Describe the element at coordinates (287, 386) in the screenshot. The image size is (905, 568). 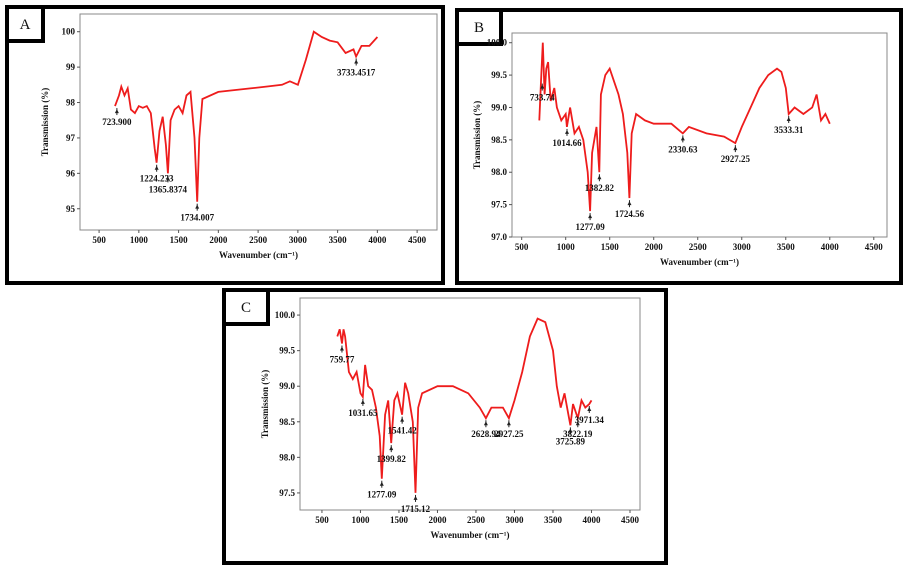
I see `y-tick-label: 99.0` at that location.